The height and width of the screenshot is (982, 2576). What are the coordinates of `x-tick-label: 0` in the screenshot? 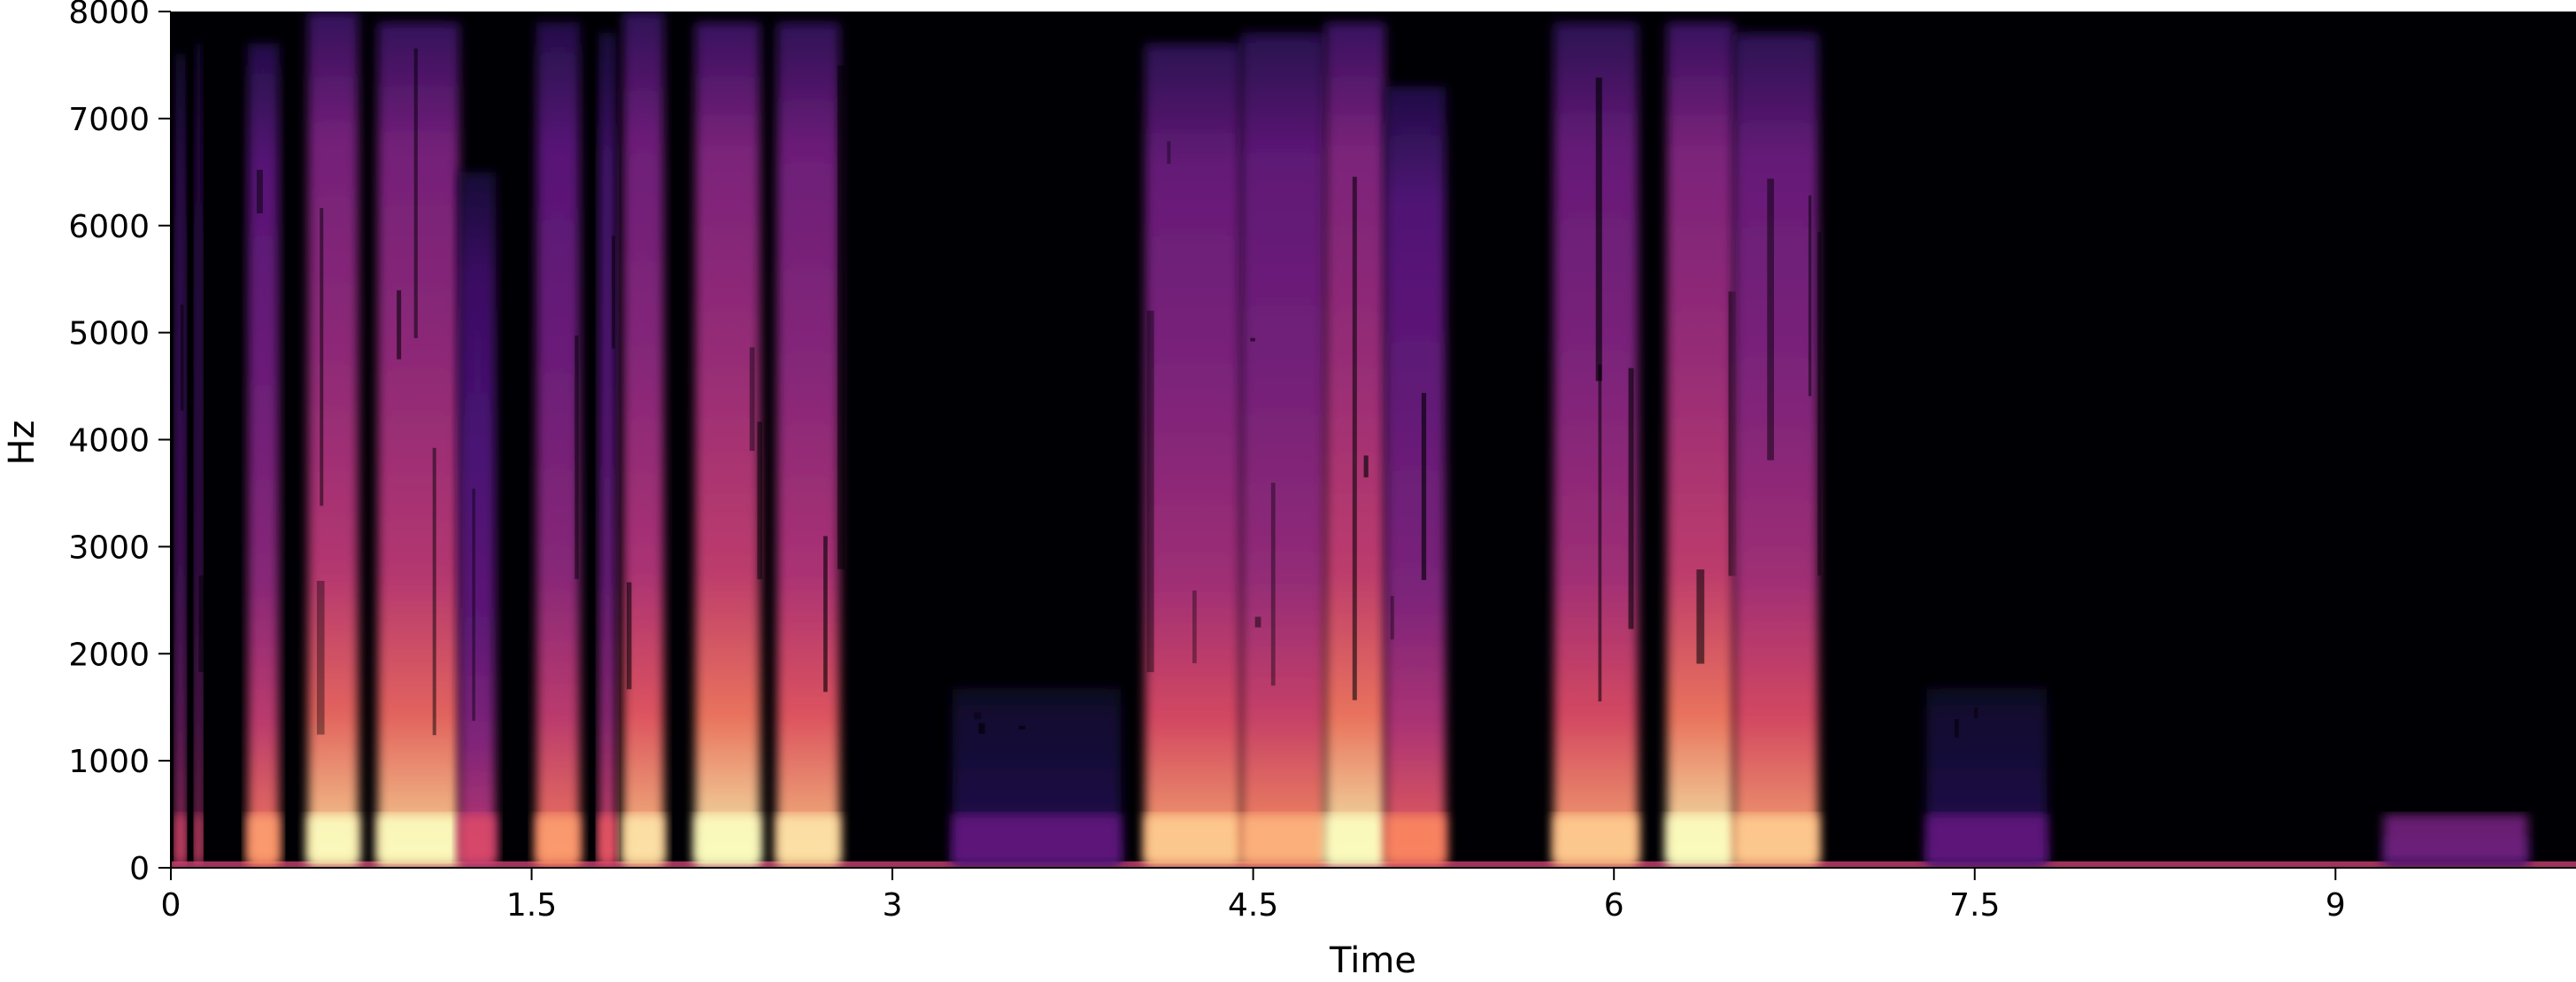 It's located at (171, 906).